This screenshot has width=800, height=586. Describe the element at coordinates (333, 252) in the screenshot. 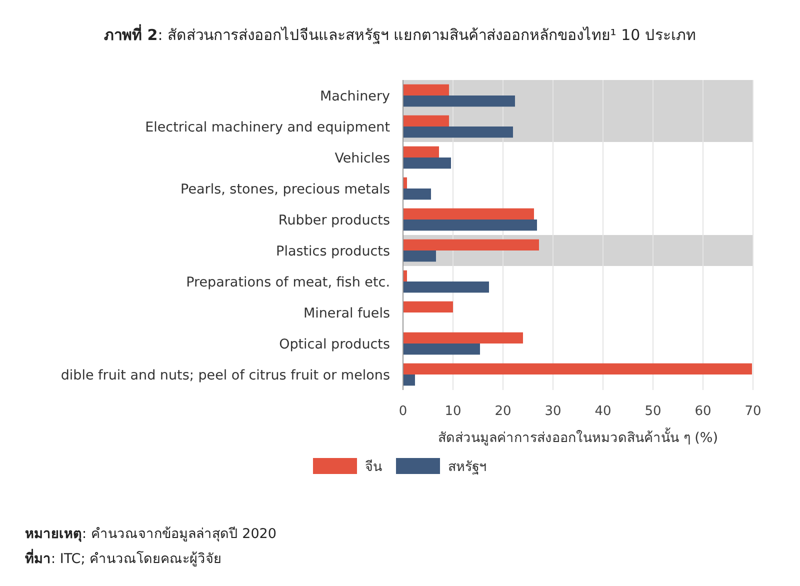

I see `y-tick-label: Plastics products` at that location.